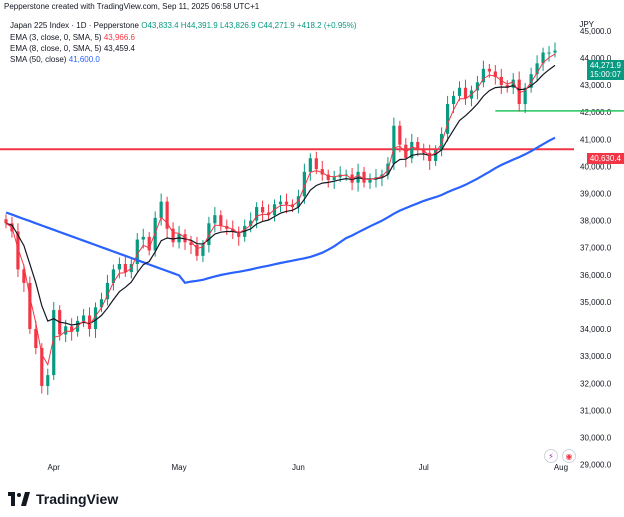  What do you see at coordinates (84, 59) in the screenshot?
I see `sma50-value: 41,600.0` at bounding box center [84, 59].